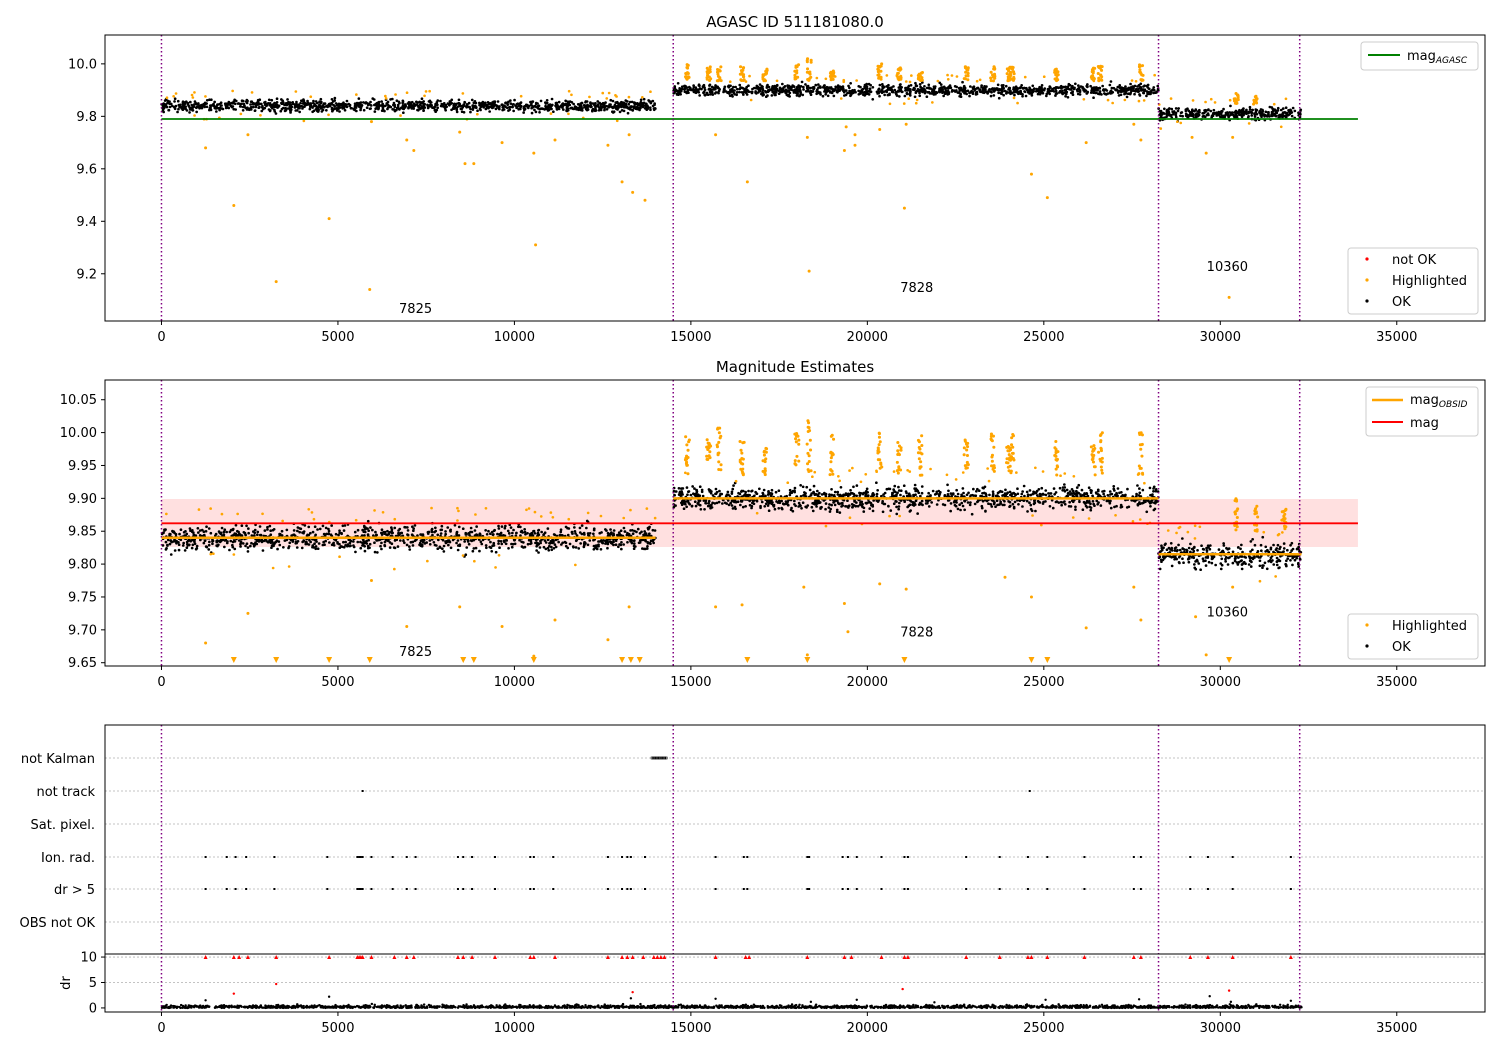 The image size is (1500, 1050). I want to click on panel4-ytick-label: 10, so click(88, 958).